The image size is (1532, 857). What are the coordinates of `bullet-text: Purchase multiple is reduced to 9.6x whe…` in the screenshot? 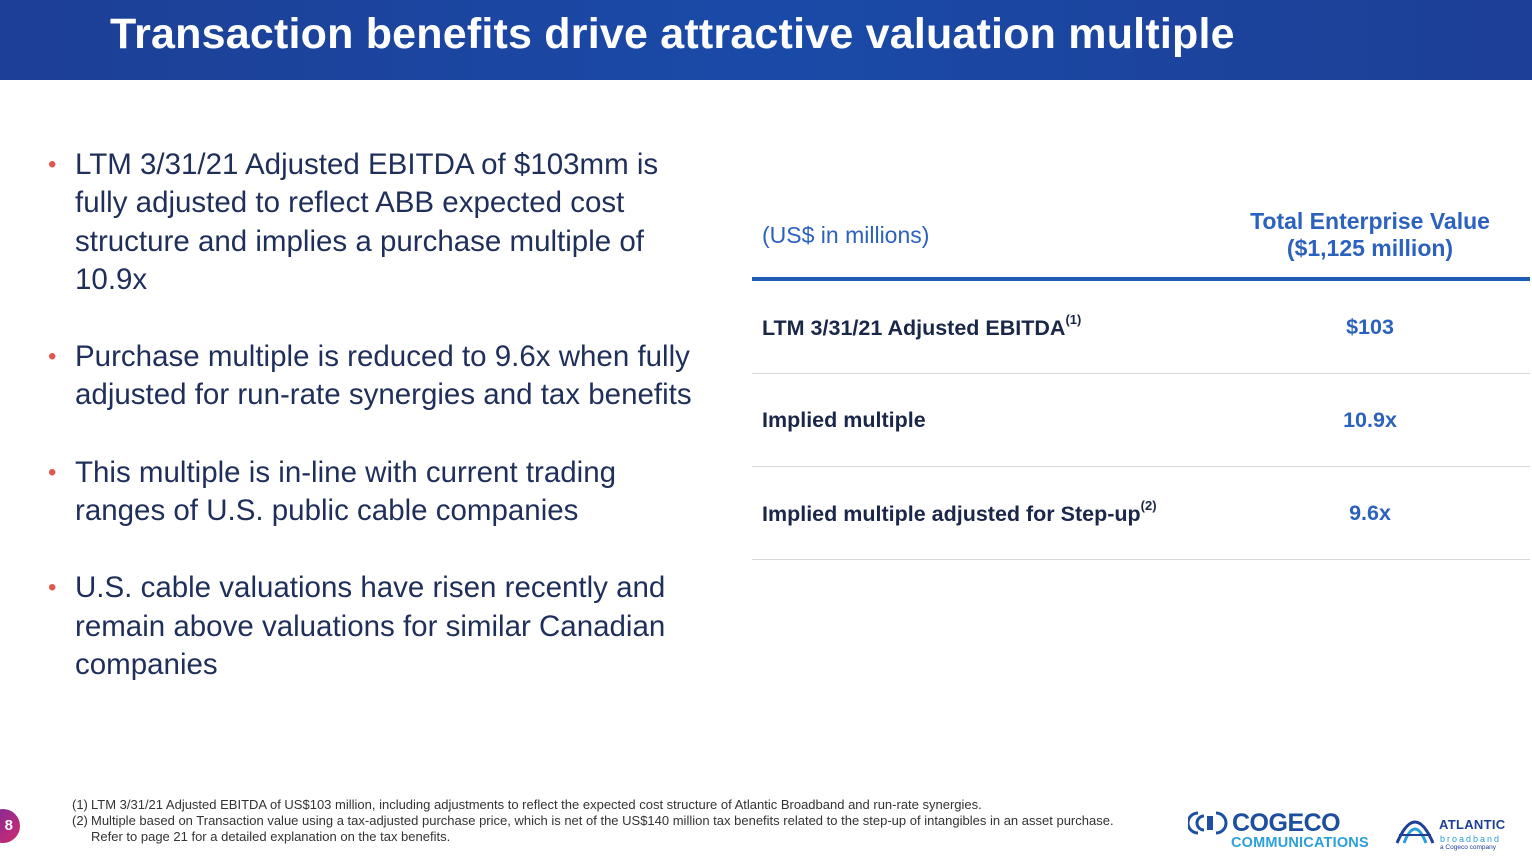 It's located at (383, 376).